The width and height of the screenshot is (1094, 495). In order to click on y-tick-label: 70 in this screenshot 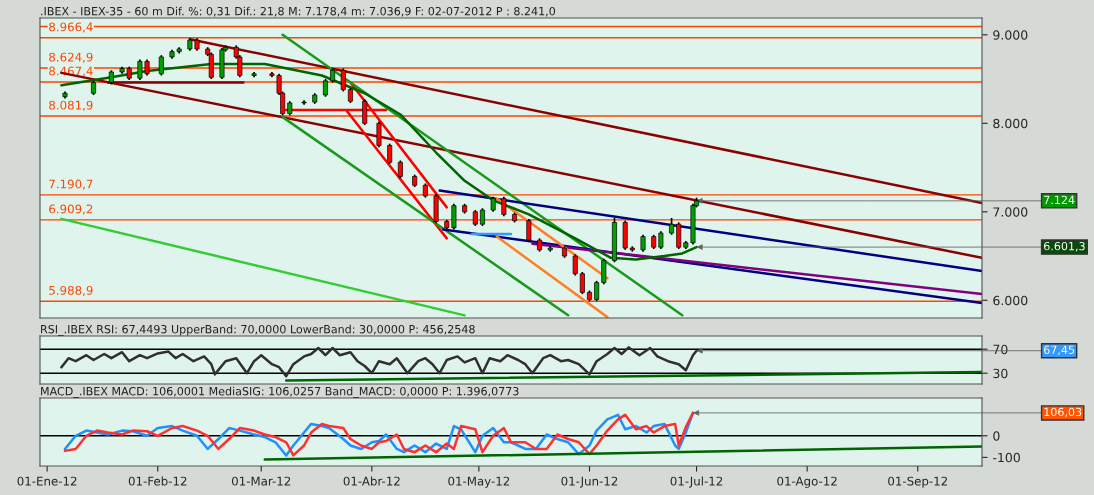, I will do `click(1000, 349)`.